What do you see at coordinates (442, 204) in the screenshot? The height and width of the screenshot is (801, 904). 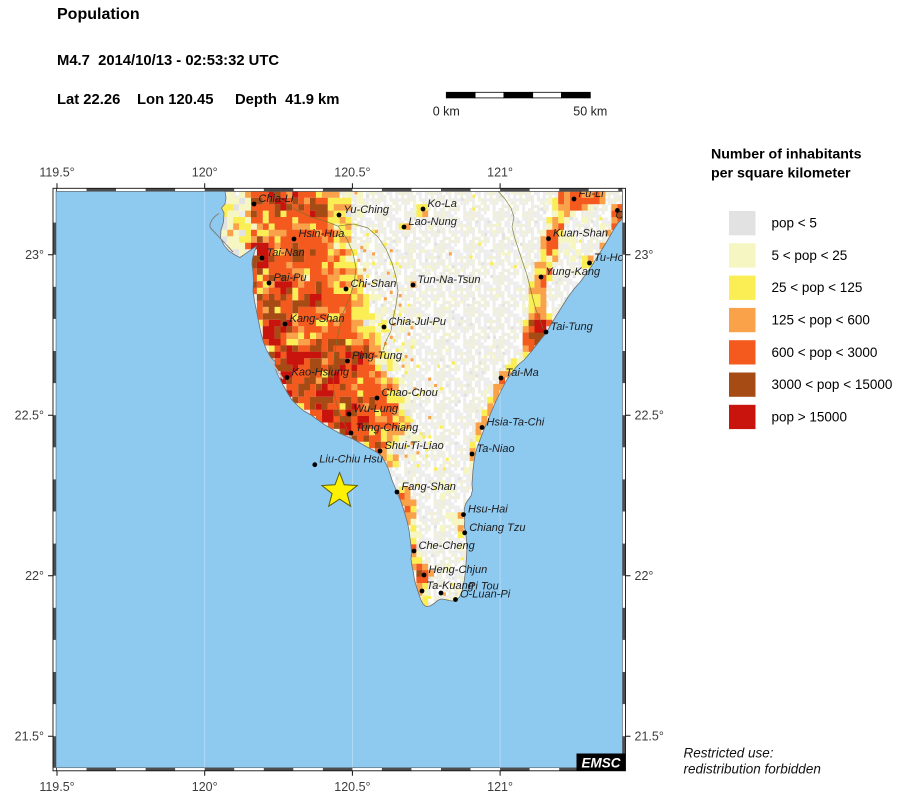 I see `svg-text: Ko-La` at bounding box center [442, 204].